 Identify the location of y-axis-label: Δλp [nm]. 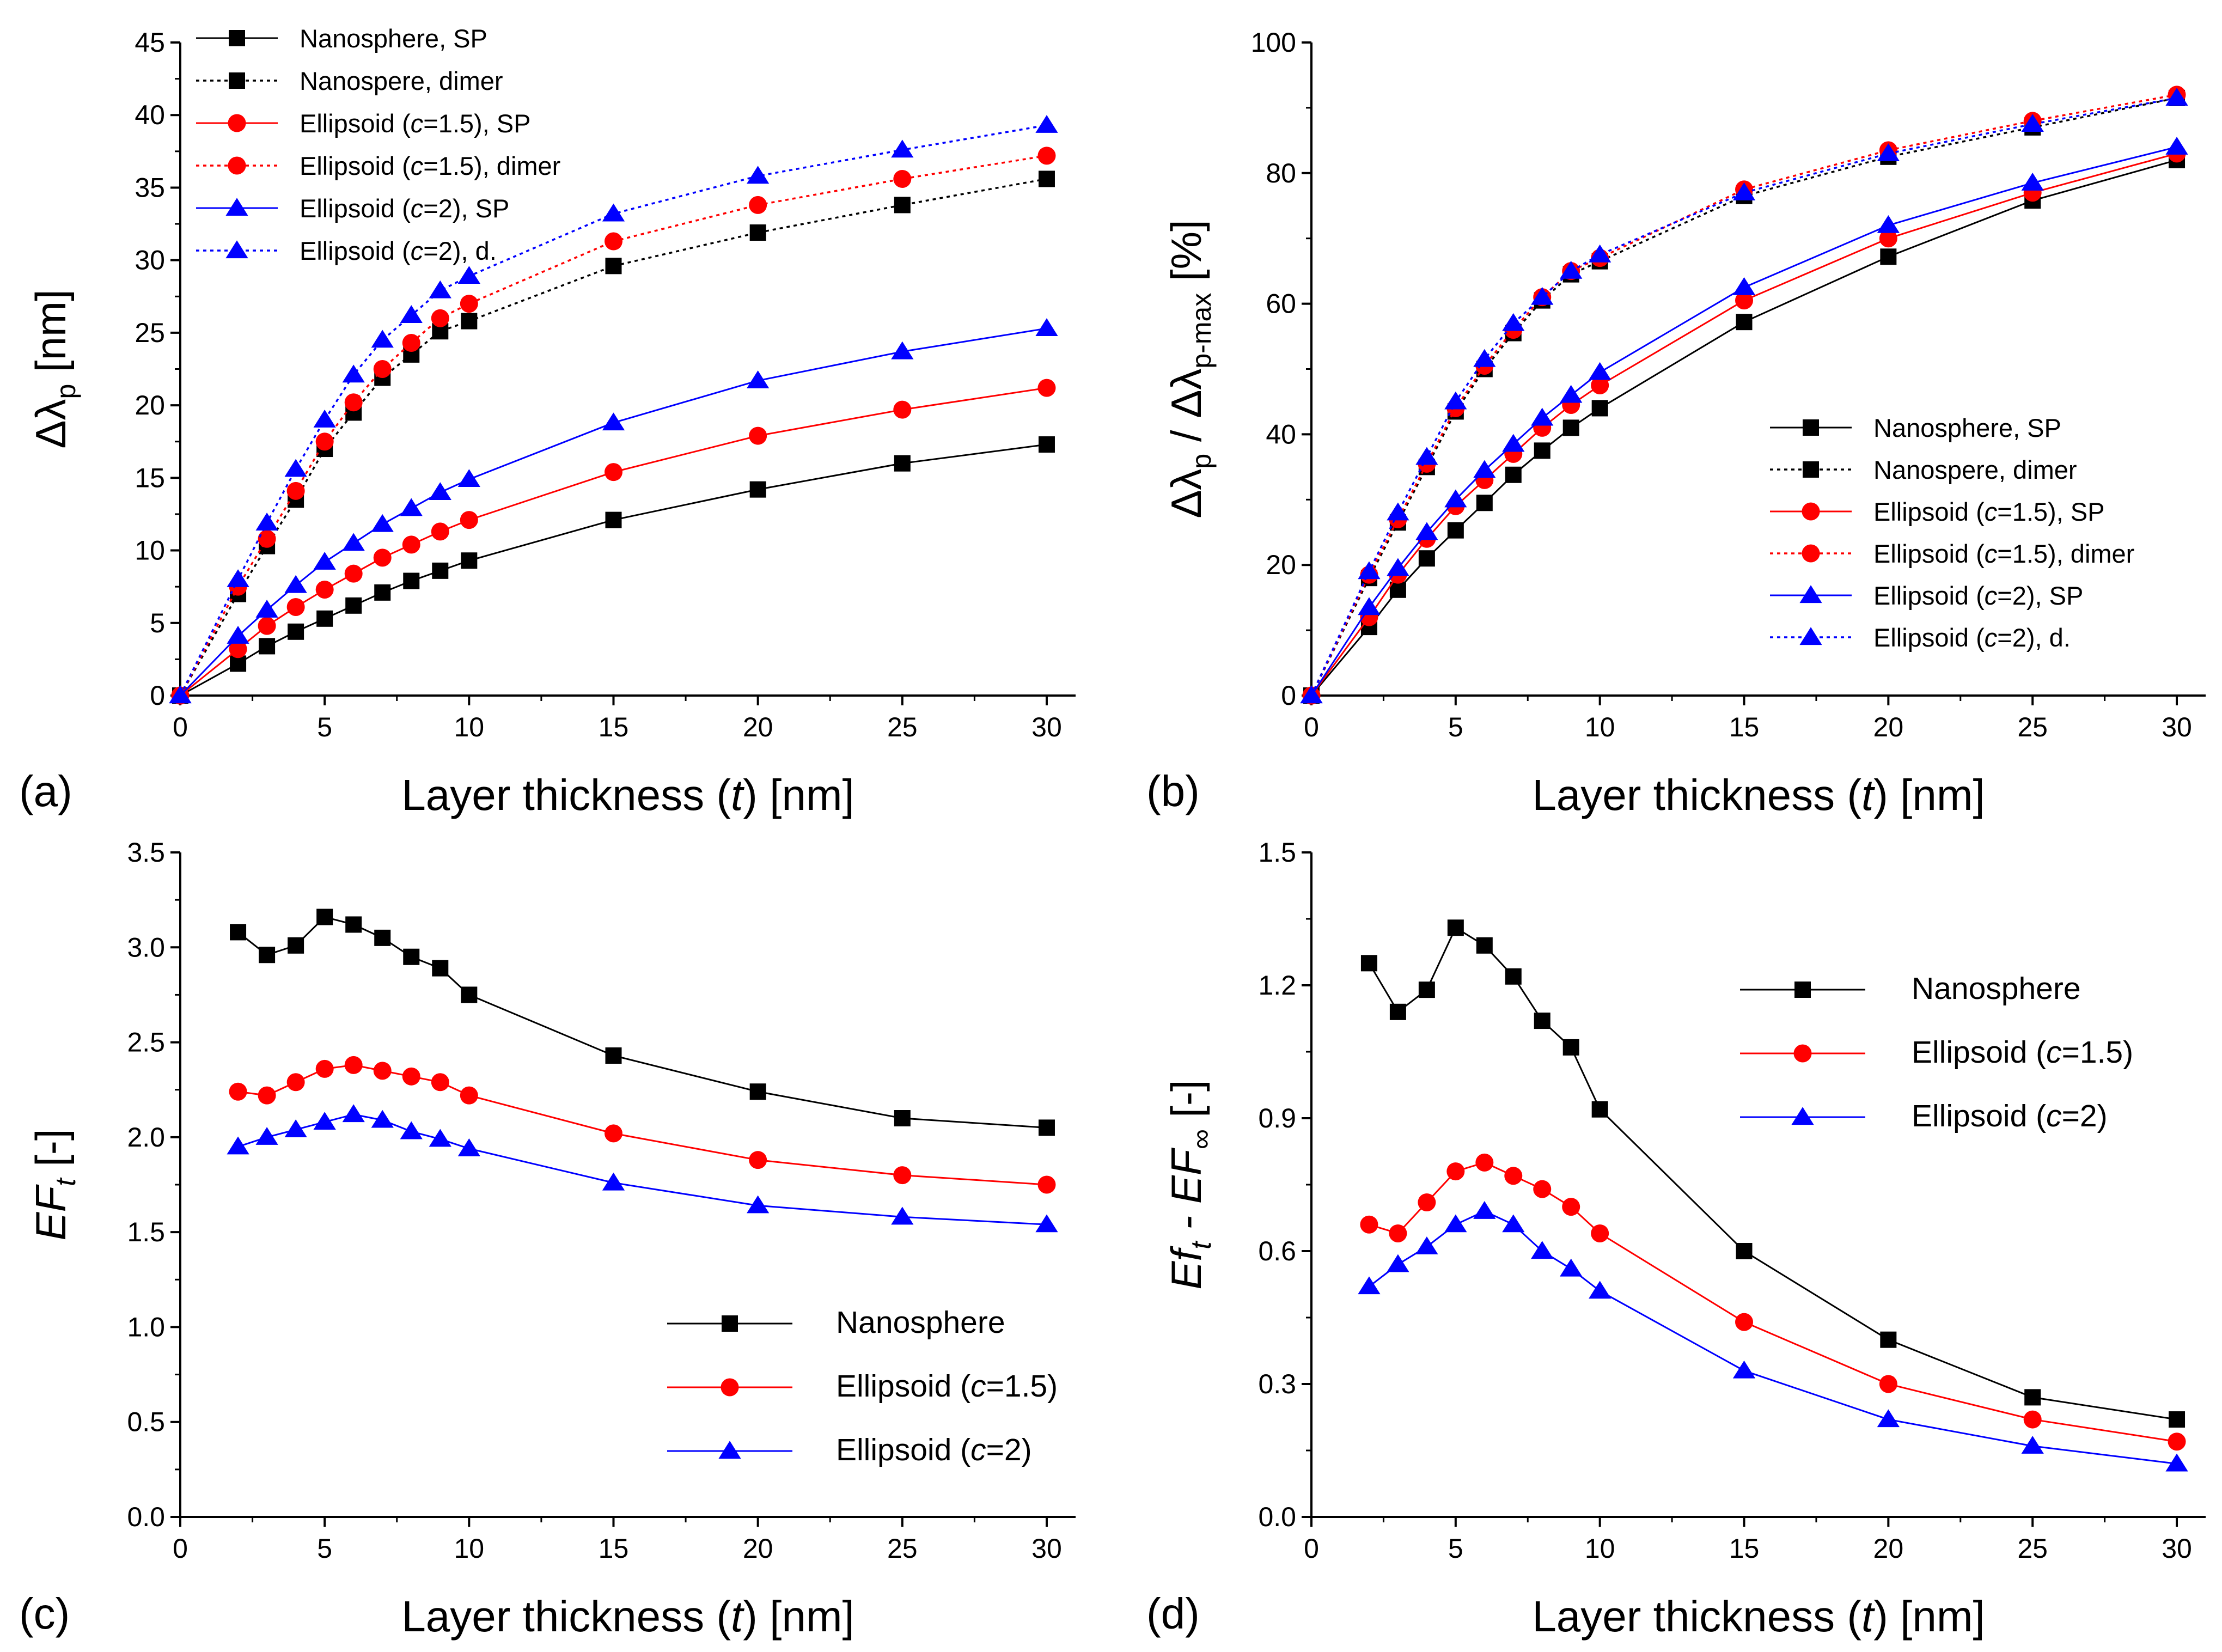
(54, 368).